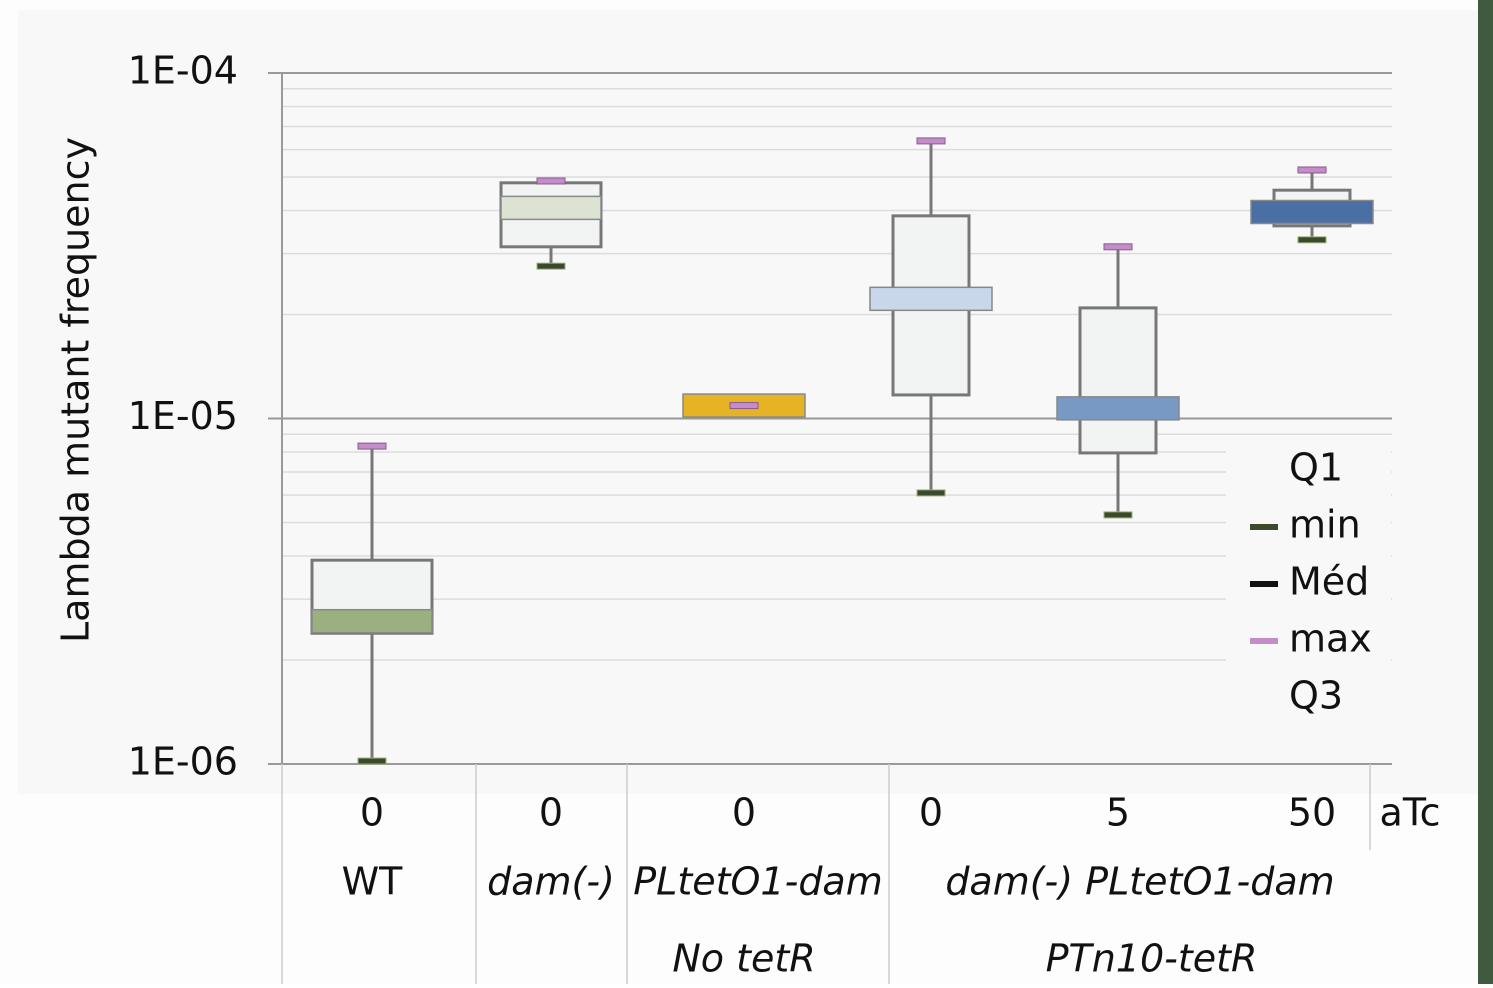  I want to click on y-tick-label: 1E-06, so click(183, 762).